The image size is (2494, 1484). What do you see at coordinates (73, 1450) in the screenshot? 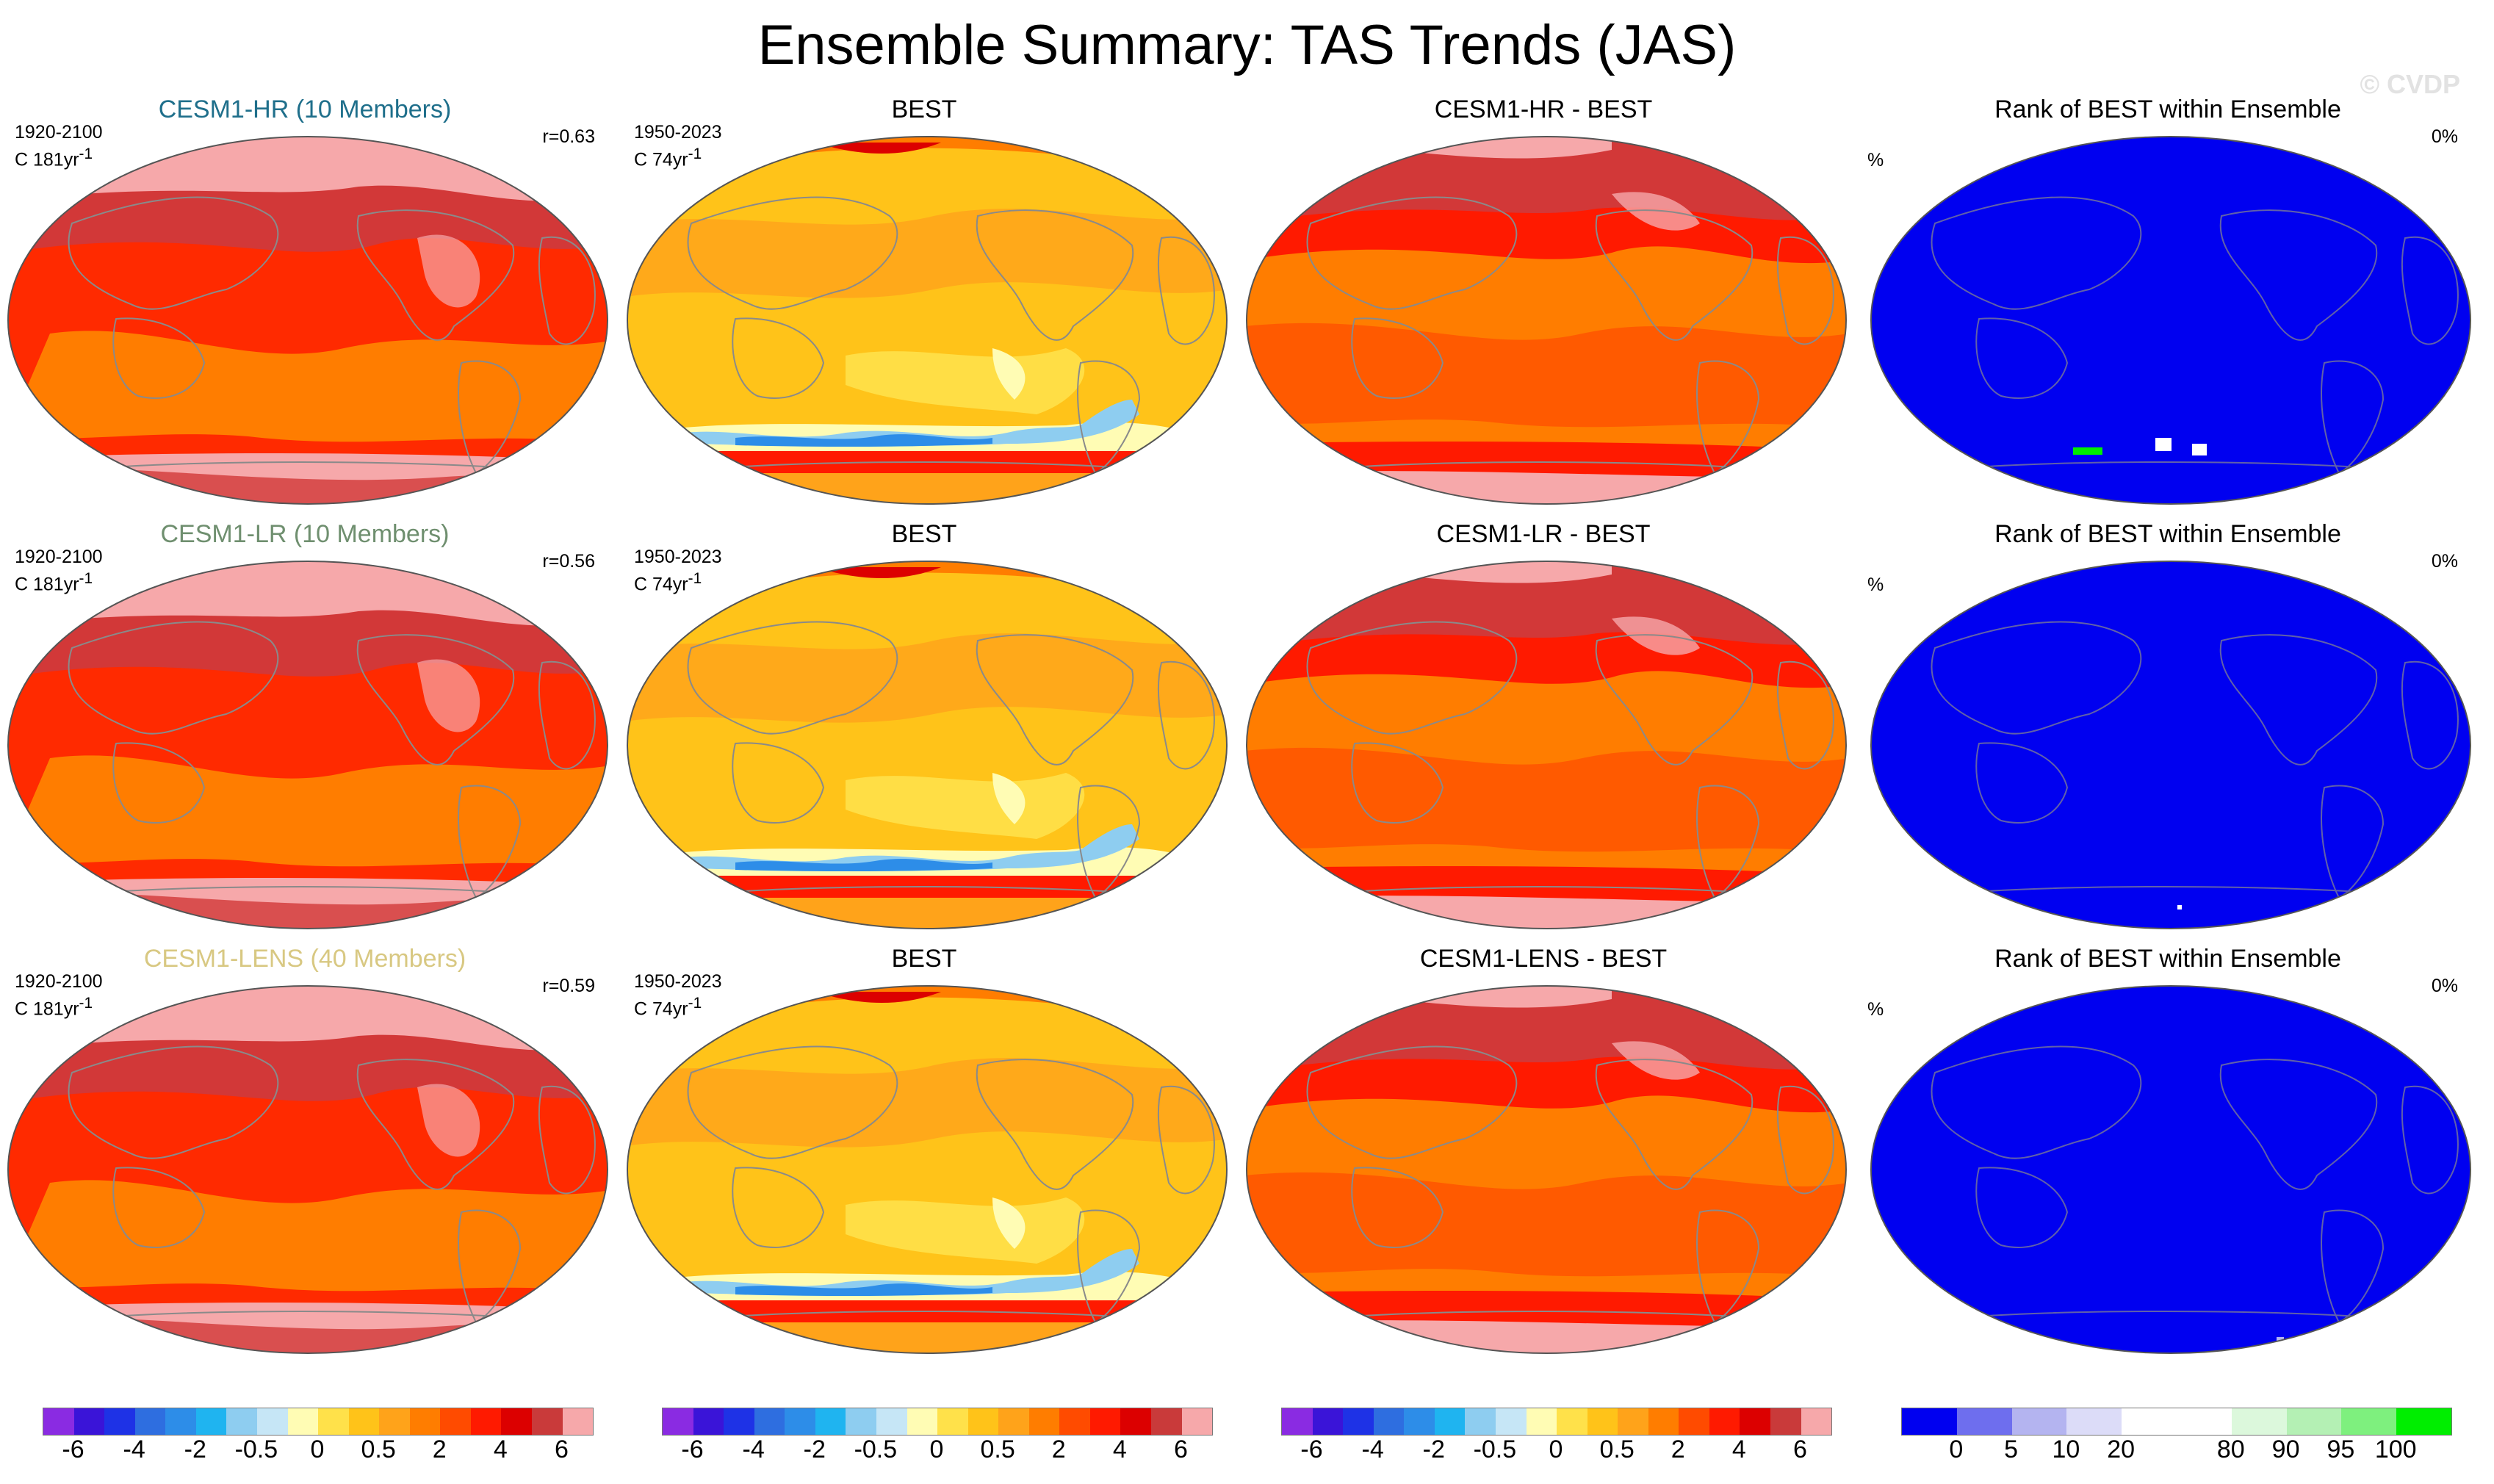
I see `colorbar-tick-label: -6` at bounding box center [73, 1450].